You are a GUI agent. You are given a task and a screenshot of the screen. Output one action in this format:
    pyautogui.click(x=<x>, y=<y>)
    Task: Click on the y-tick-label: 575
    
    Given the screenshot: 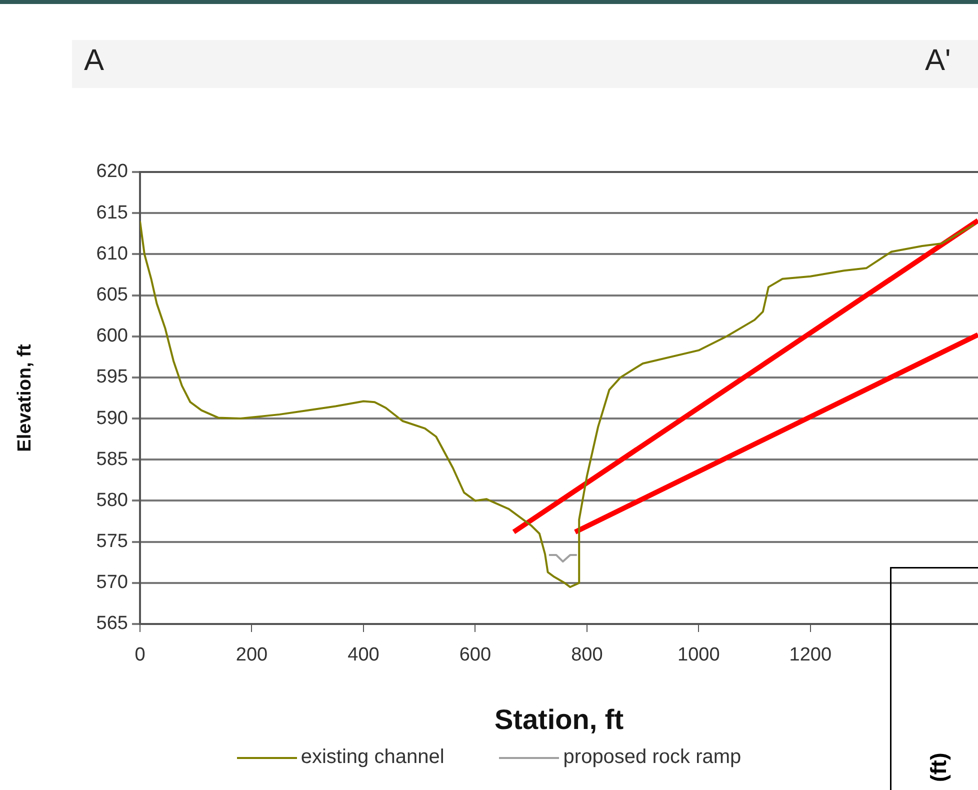 What is the action you would take?
    pyautogui.click(x=112, y=541)
    